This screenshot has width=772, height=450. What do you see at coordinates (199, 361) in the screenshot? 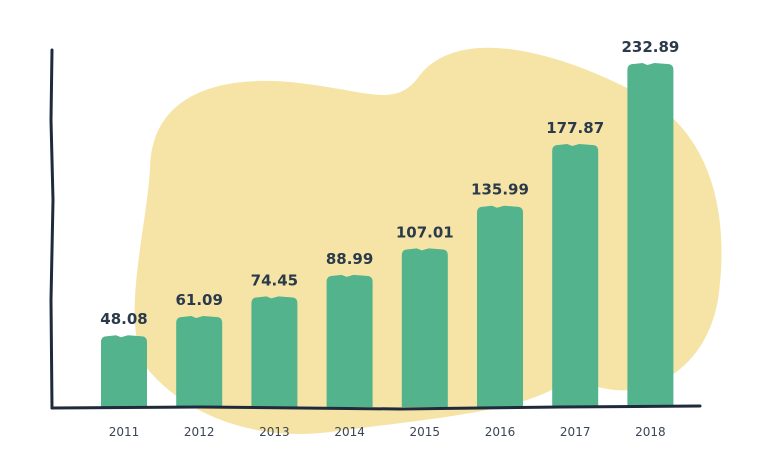
I see `bar-2012` at bounding box center [199, 361].